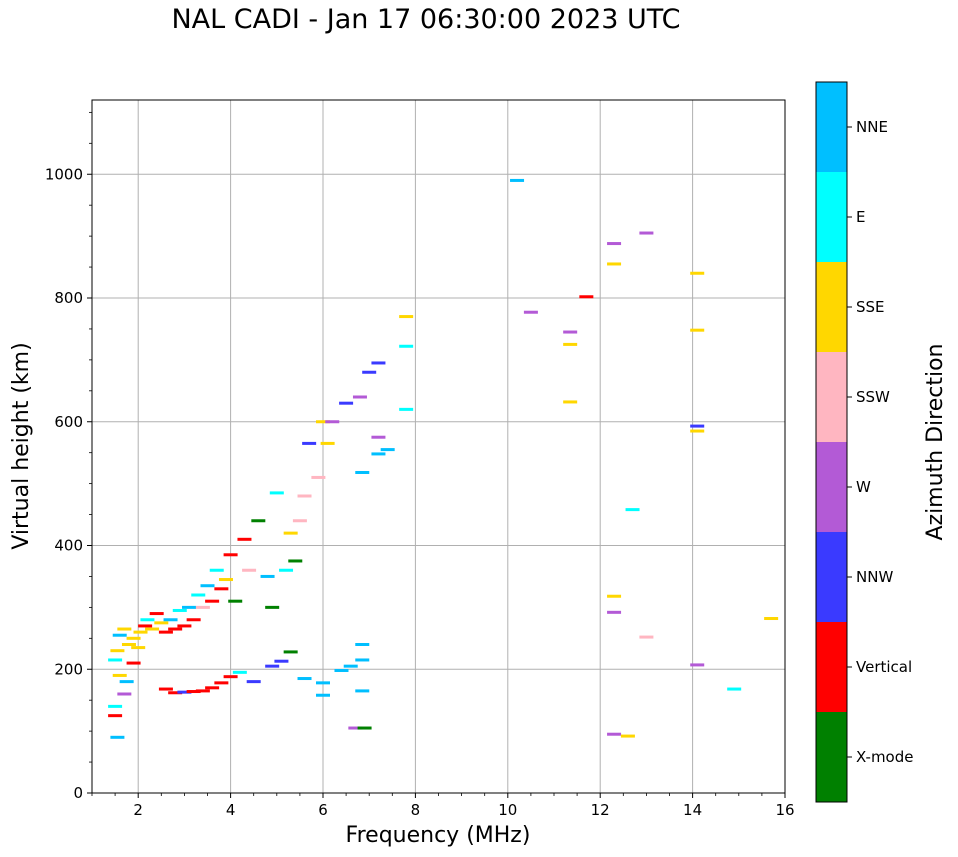  Describe the element at coordinates (68, 669) in the screenshot. I see `y-tick-label: 200` at that location.